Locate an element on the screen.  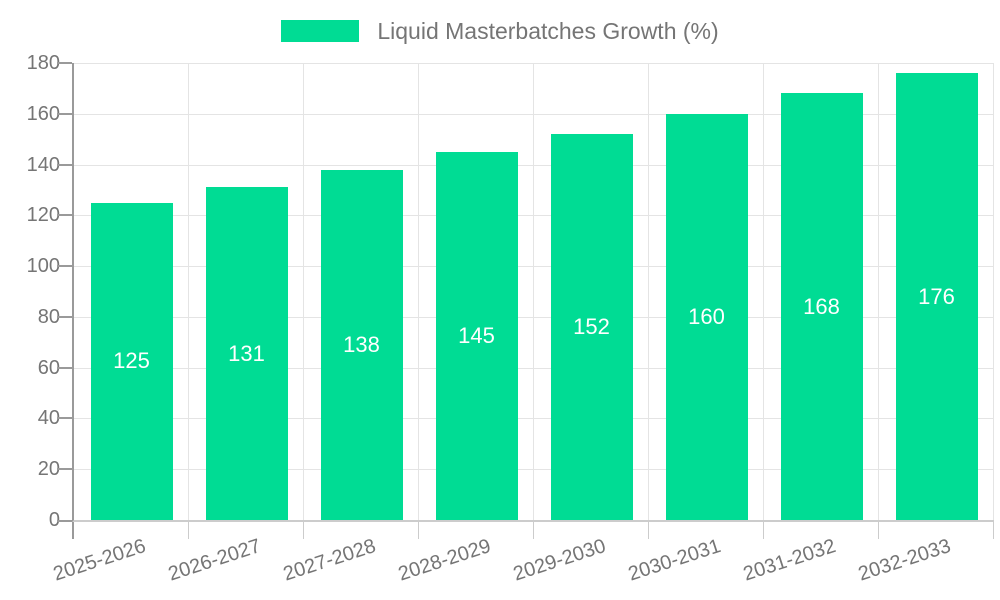
bar-2030-2031: 160 is located at coordinates (706, 316).